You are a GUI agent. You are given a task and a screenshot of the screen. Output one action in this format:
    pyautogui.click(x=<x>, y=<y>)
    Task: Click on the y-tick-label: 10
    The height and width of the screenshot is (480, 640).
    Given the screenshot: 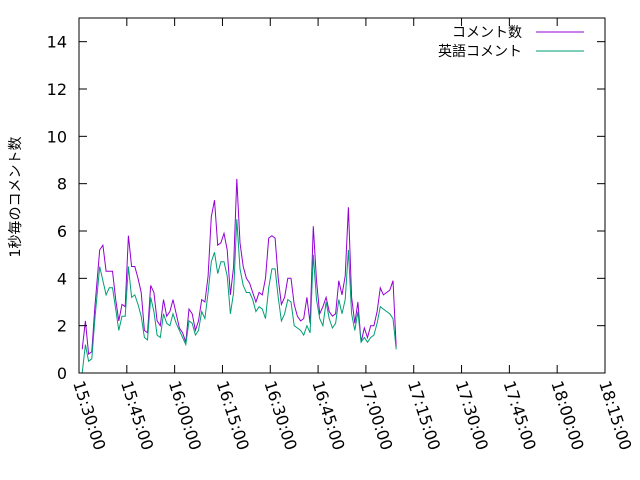 What is the action you would take?
    pyautogui.click(x=57, y=136)
    